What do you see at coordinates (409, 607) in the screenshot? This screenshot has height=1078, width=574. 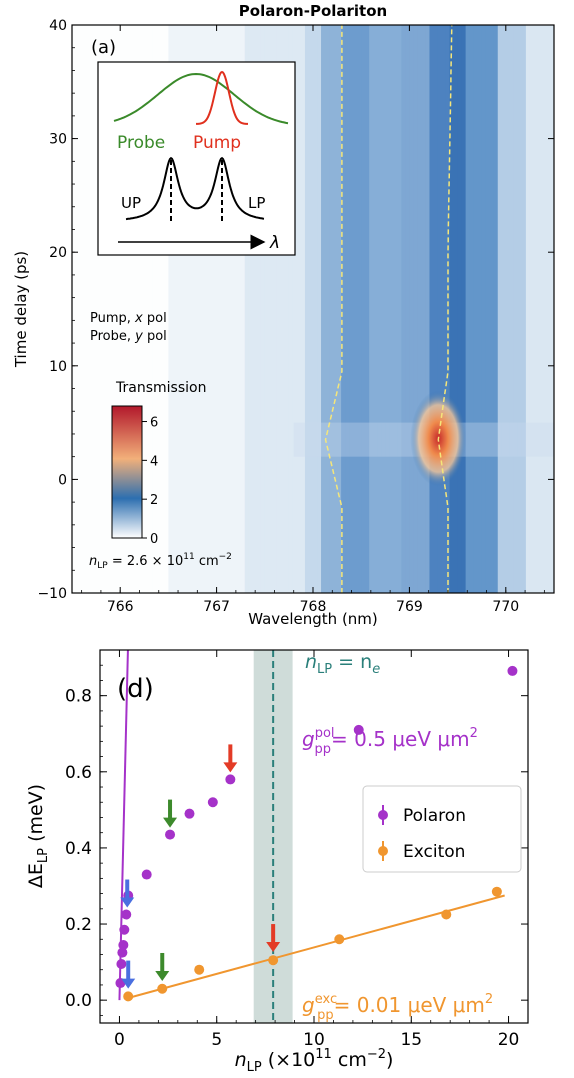 I see `x-tick-label: 769` at bounding box center [409, 607].